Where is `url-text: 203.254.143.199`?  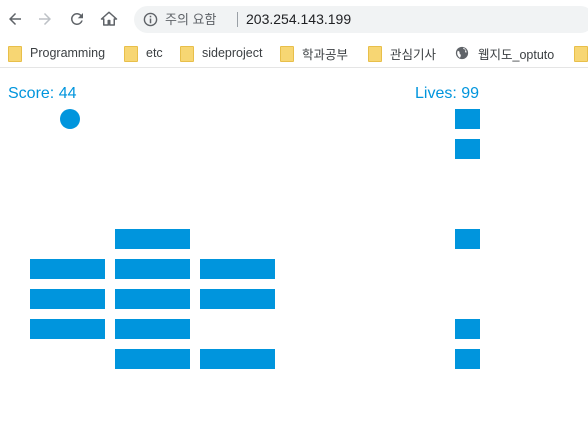
url-text: 203.254.143.199 is located at coordinates (299, 19).